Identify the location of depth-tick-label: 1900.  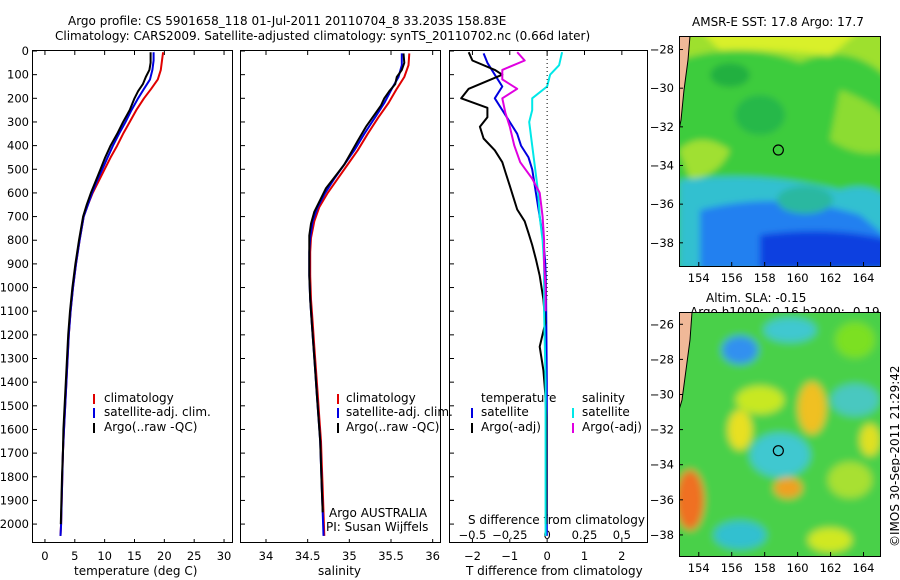
(14, 500).